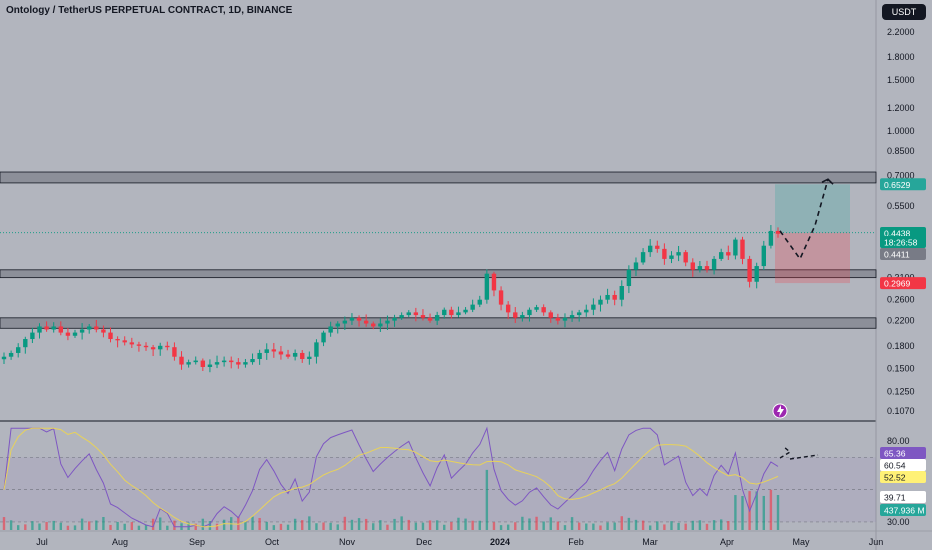 Image resolution: width=932 pixels, height=550 pixels. I want to click on time-tick-label: Mar, so click(650, 542).